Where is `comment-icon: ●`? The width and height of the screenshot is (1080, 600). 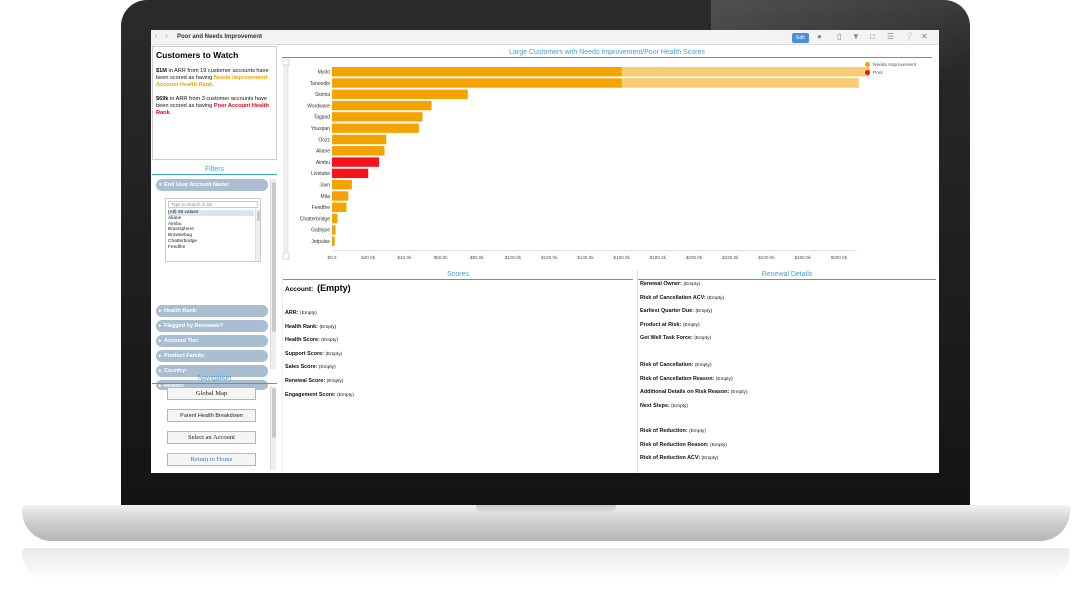 comment-icon: ● is located at coordinates (819, 36).